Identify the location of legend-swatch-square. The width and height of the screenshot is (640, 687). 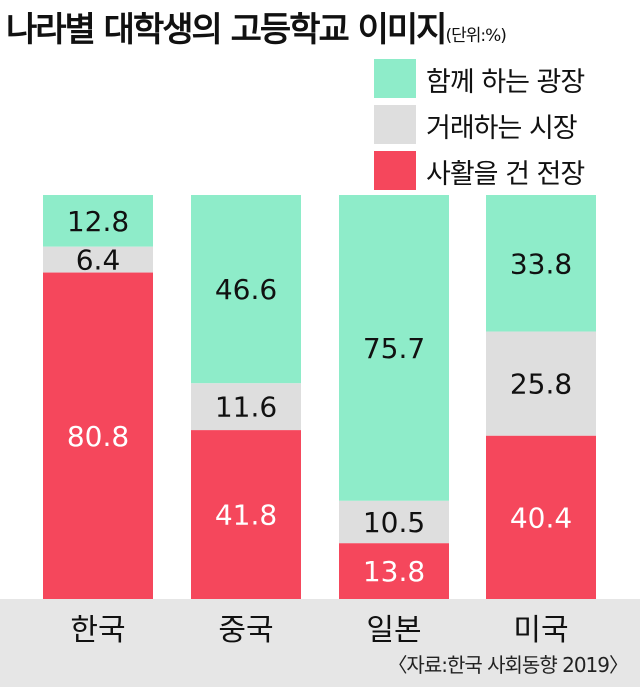
(395, 78).